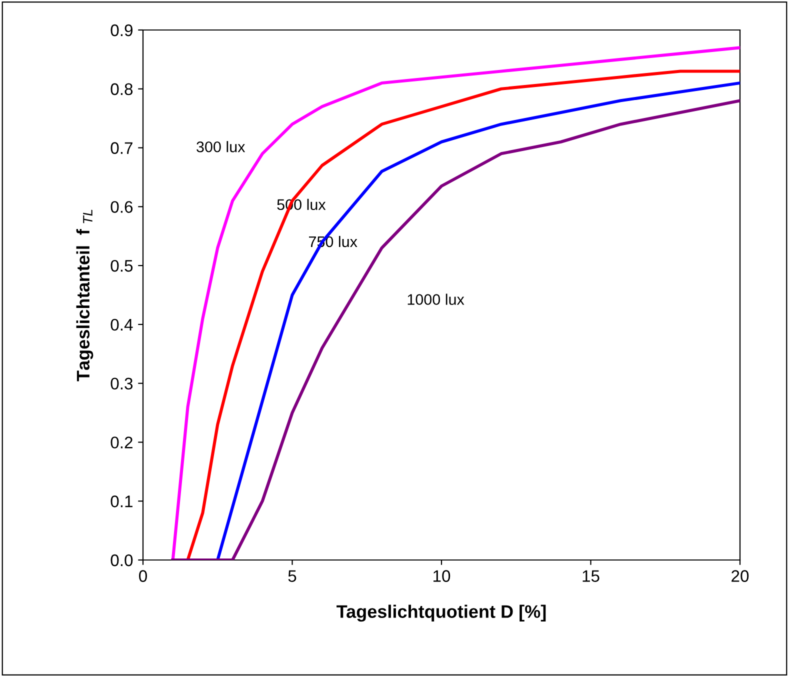  I want to click on x-tick-label: 15, so click(591, 576).